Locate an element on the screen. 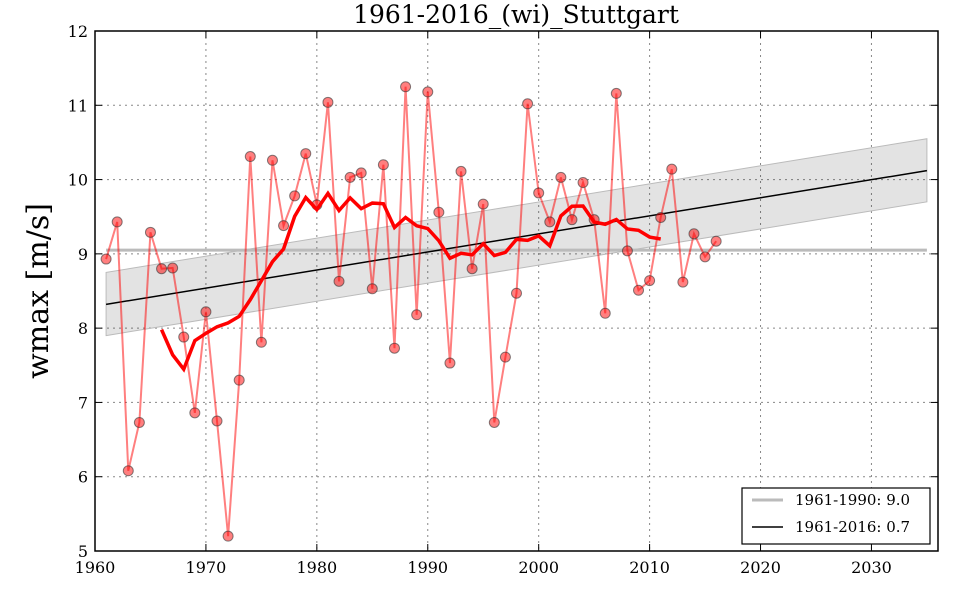 The height and width of the screenshot is (604, 960). x-tick-label: 2030 is located at coordinates (871, 567).